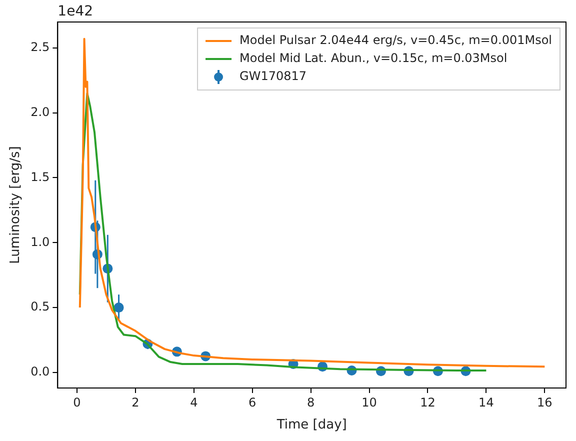 The height and width of the screenshot is (441, 576). I want to click on x-tick-label: 16, so click(544, 402).